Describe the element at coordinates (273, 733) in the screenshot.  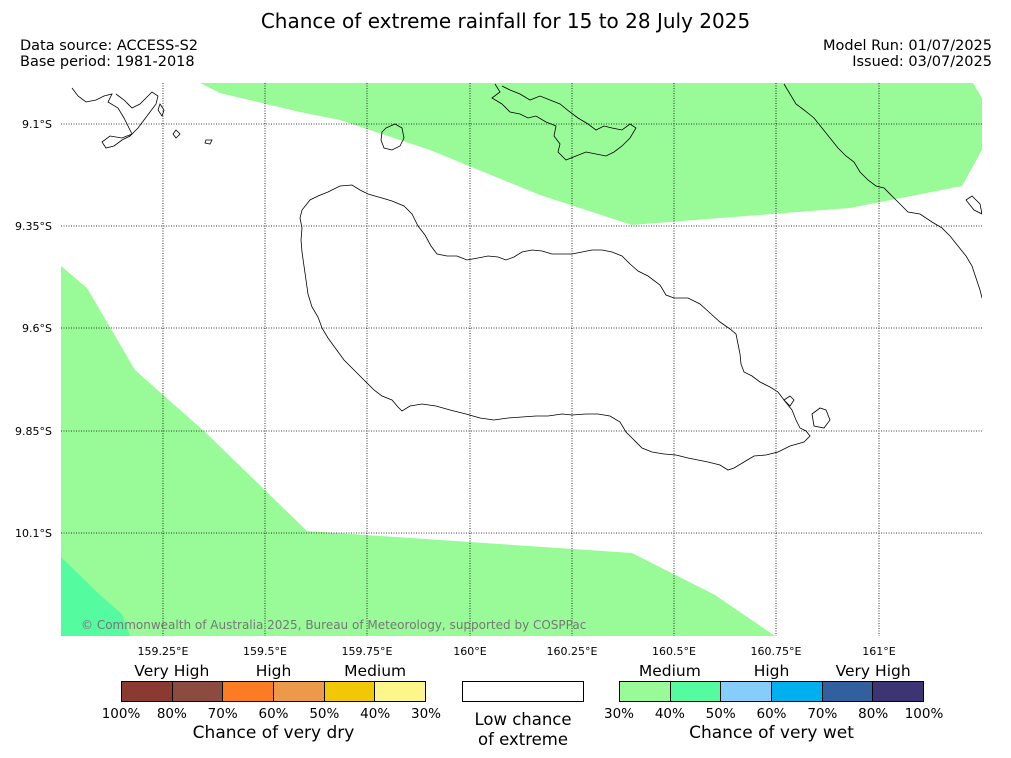
I see `dry-legend-label: Chance of very dry` at that location.